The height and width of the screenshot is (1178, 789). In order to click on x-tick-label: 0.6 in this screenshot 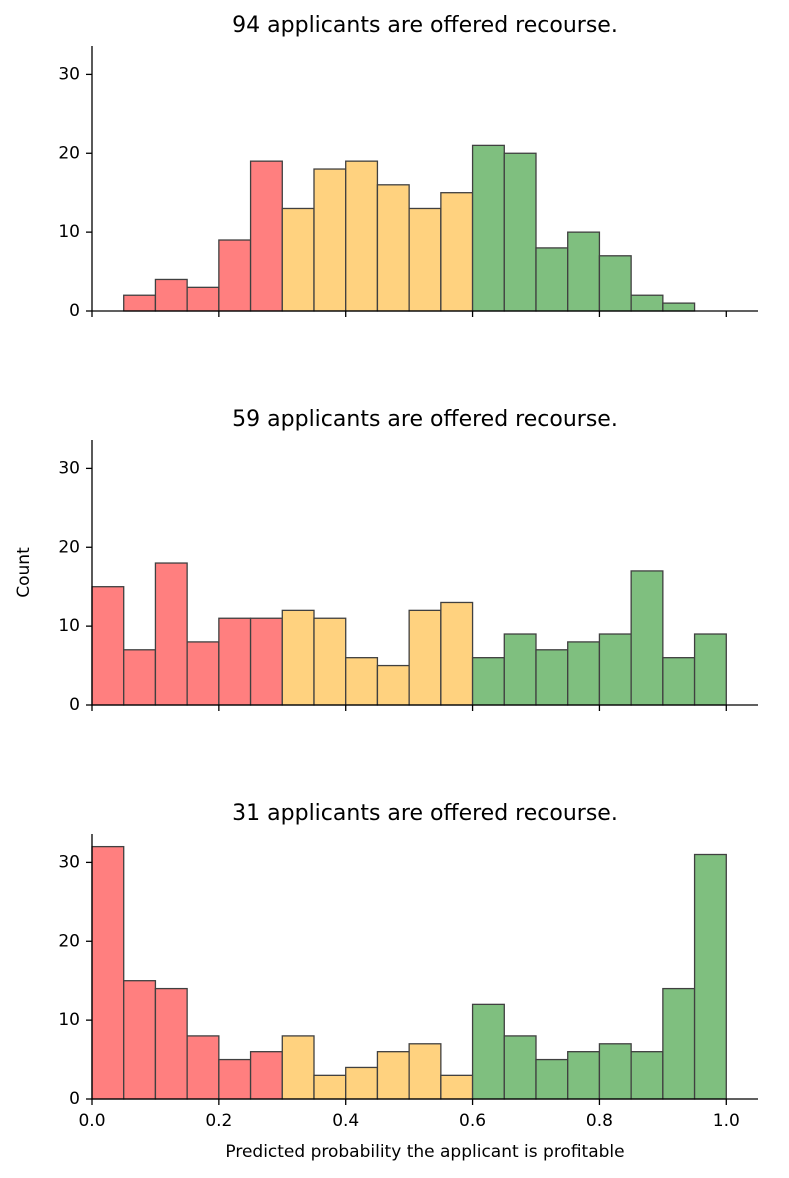, I will do `click(472, 1121)`.